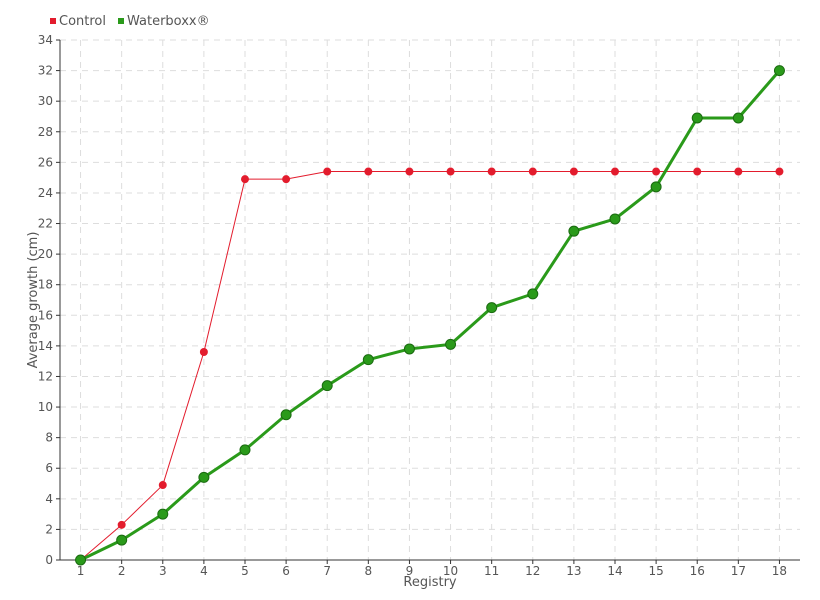 Image resolution: width=820 pixels, height=600 pixels. What do you see at coordinates (45, 101) in the screenshot?
I see `y-tick-label: 30` at bounding box center [45, 101].